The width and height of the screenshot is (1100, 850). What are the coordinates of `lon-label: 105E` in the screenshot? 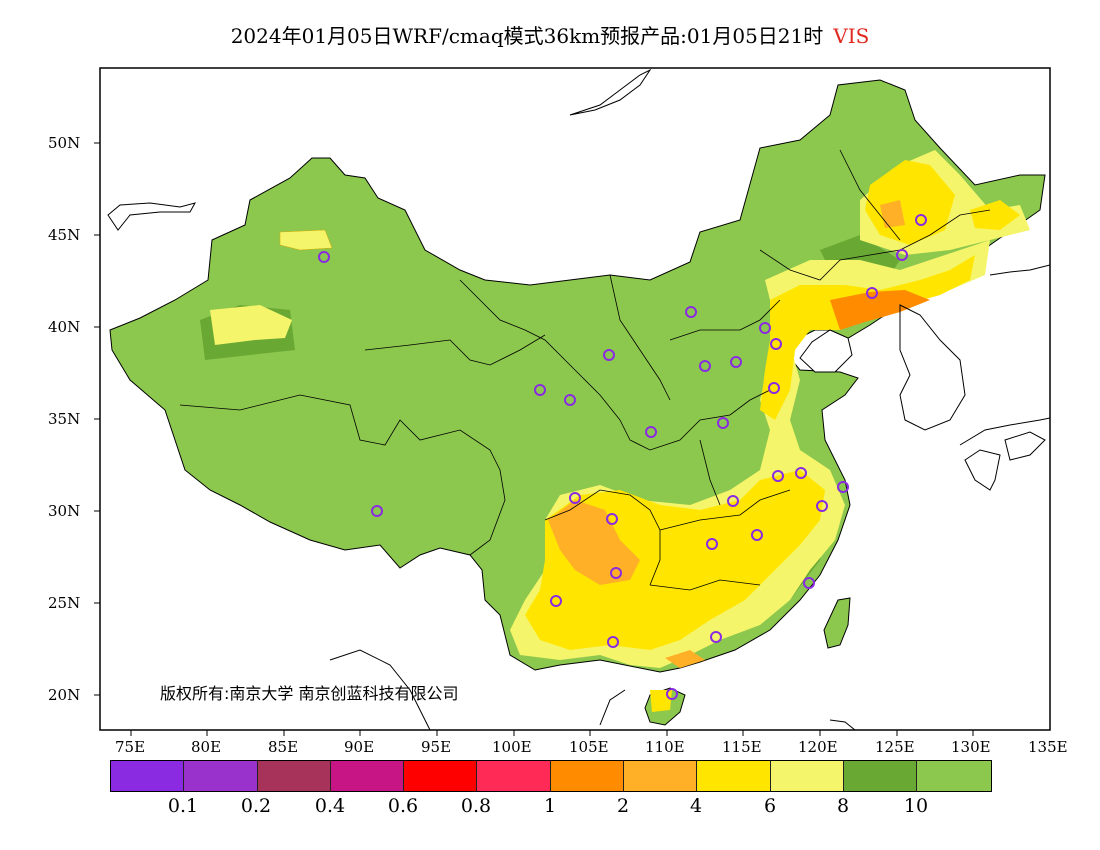 It's located at (589, 747).